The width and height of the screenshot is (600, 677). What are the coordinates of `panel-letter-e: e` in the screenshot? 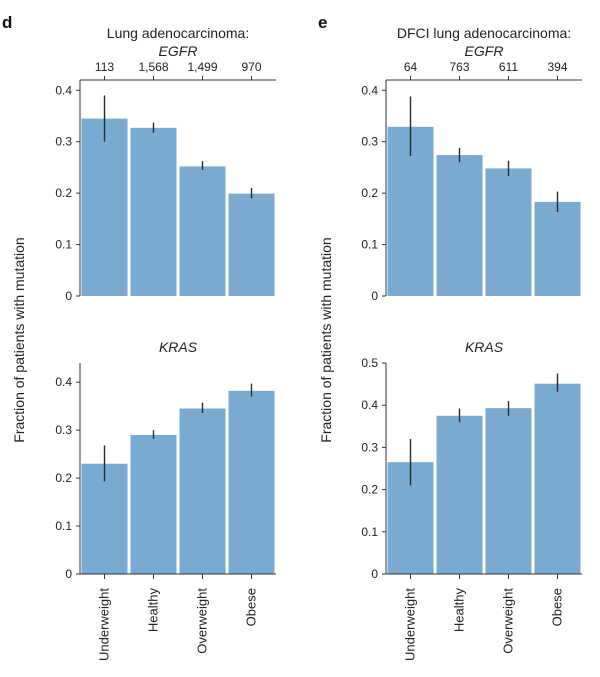 It's located at (322, 22).